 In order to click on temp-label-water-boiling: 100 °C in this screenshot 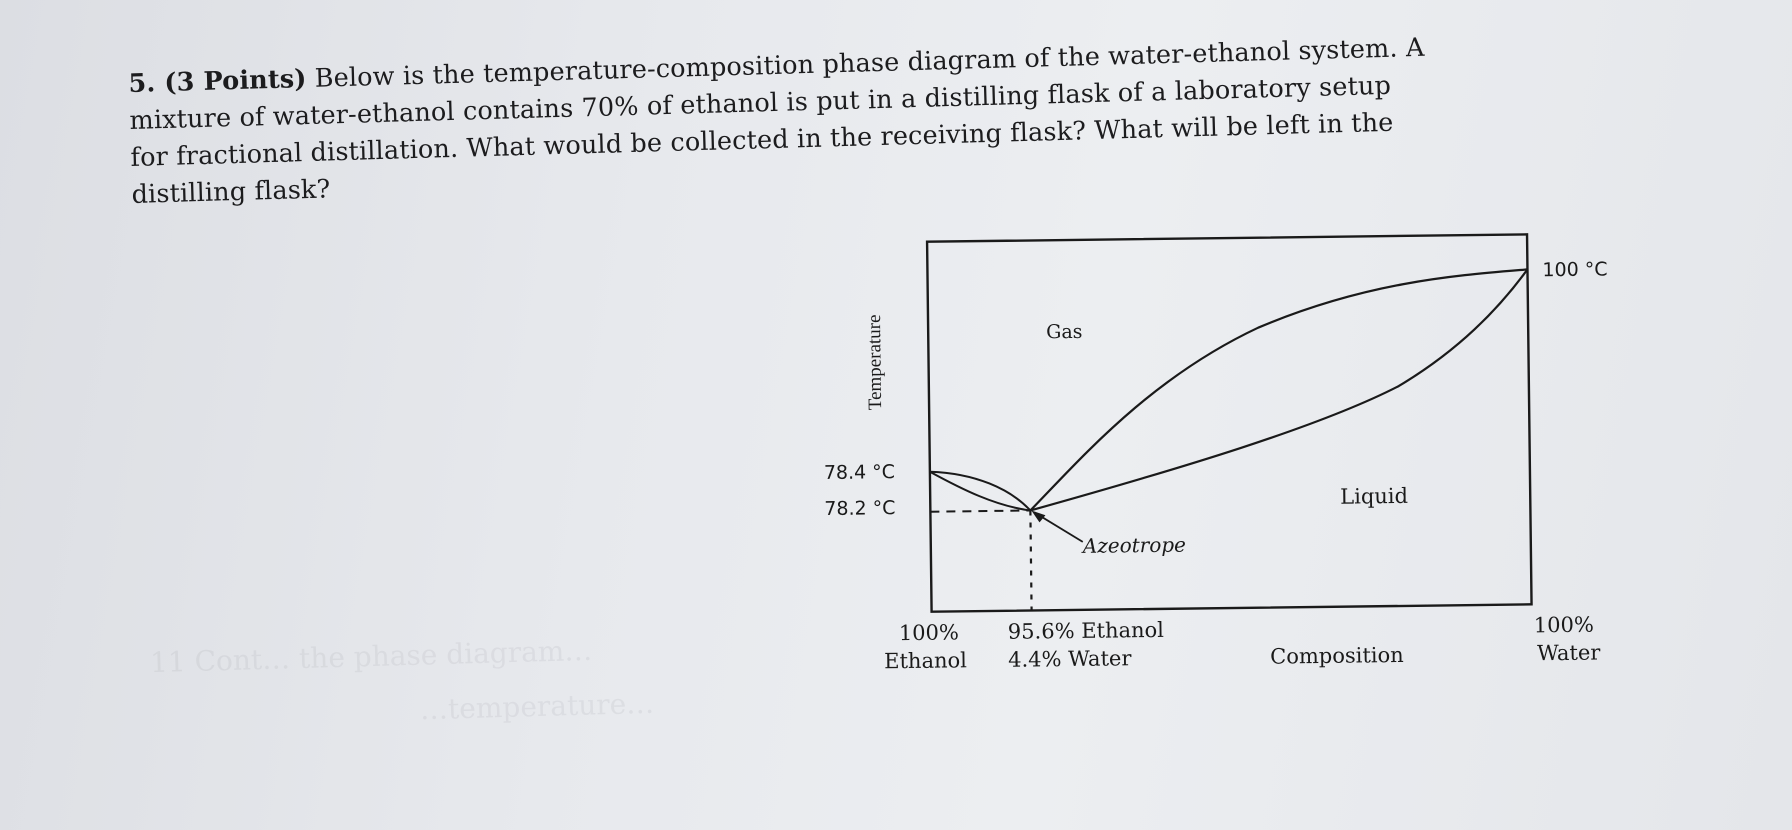, I will do `click(1574, 269)`.